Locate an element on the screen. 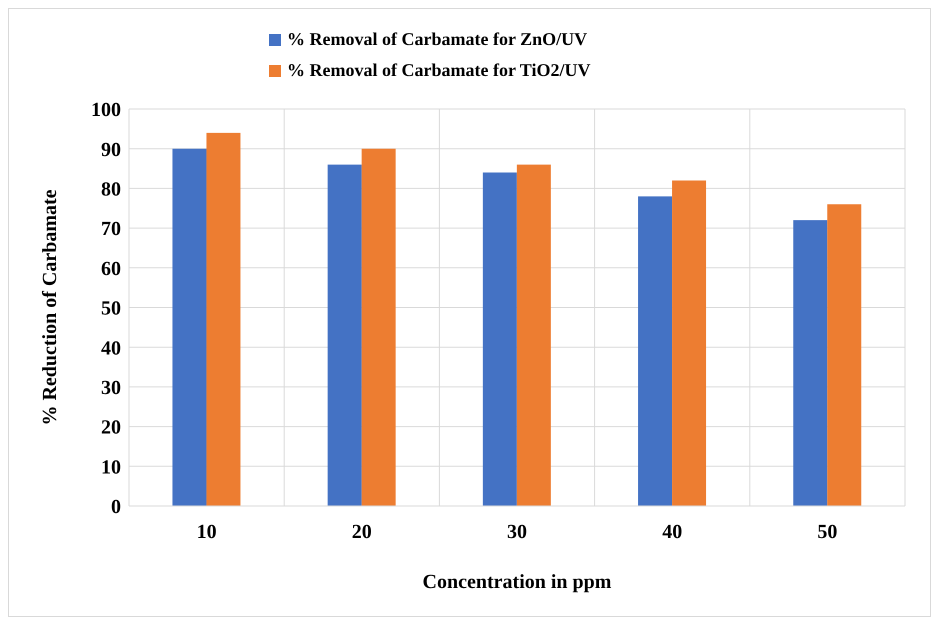  y-tick-label: 90 is located at coordinates (111, 149).